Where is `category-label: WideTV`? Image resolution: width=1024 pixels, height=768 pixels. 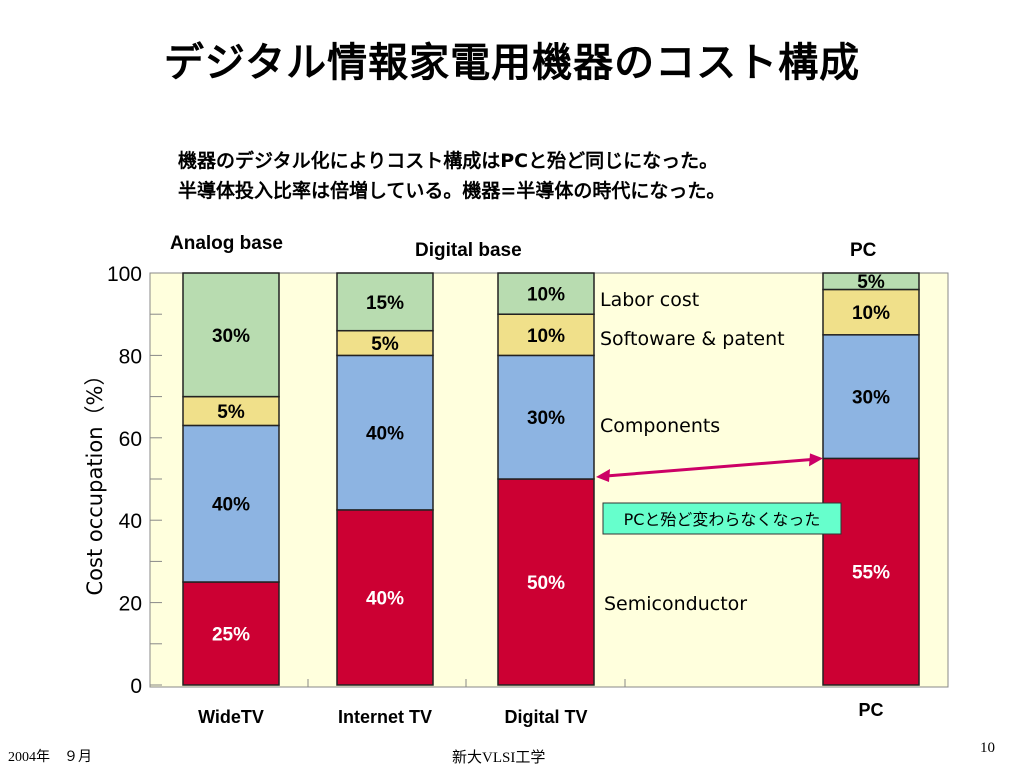 category-label: WideTV is located at coordinates (231, 717).